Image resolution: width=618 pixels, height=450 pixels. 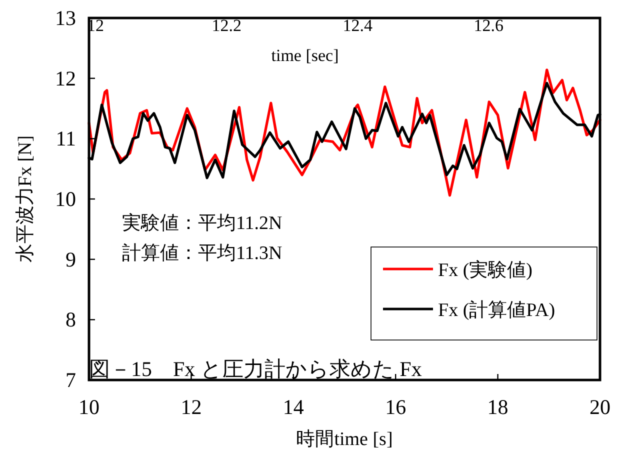 I want to click on legend-label: Fx (計算値PA), so click(x=497, y=310).